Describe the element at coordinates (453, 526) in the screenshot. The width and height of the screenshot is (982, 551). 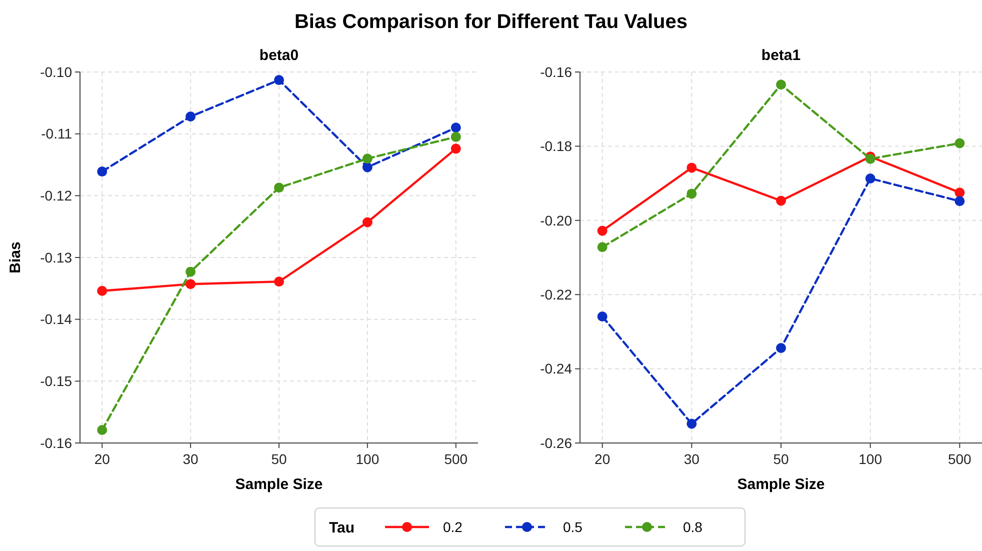
I see `legend-label: 0.2` at that location.